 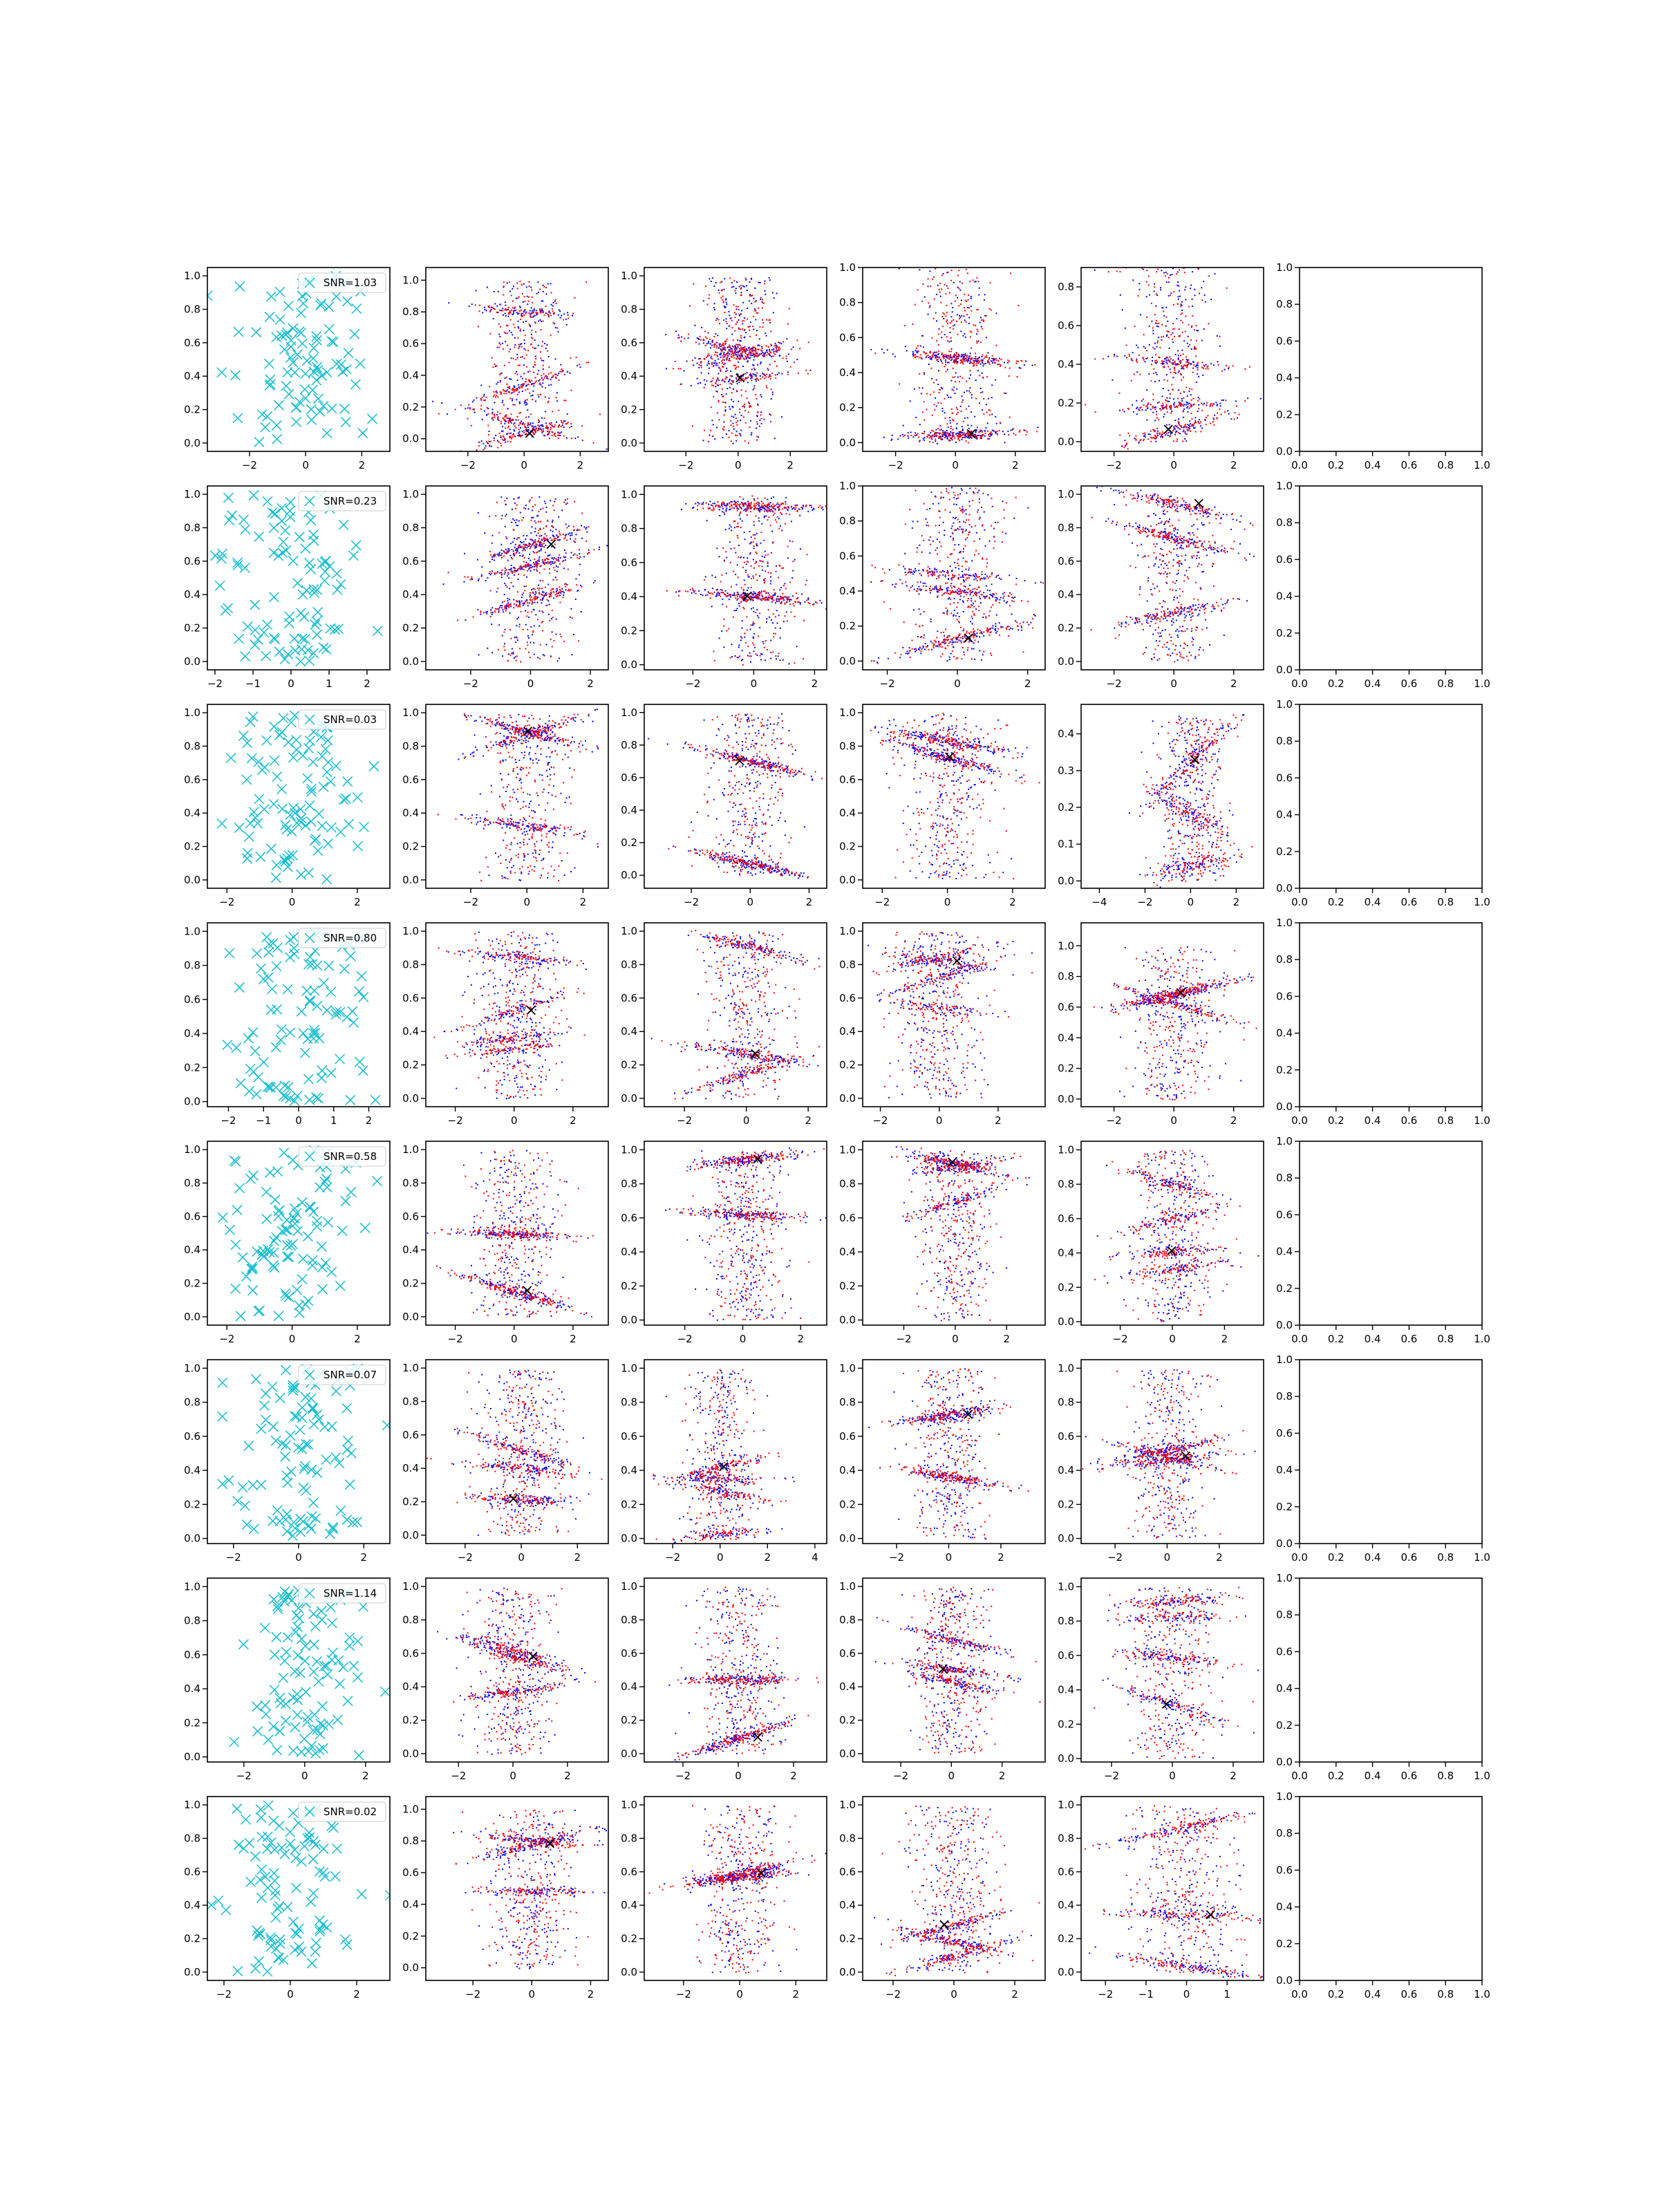 What do you see at coordinates (847, 931) in the screenshot?
I see `row4-panel4-ytick-label: 1.0` at bounding box center [847, 931].